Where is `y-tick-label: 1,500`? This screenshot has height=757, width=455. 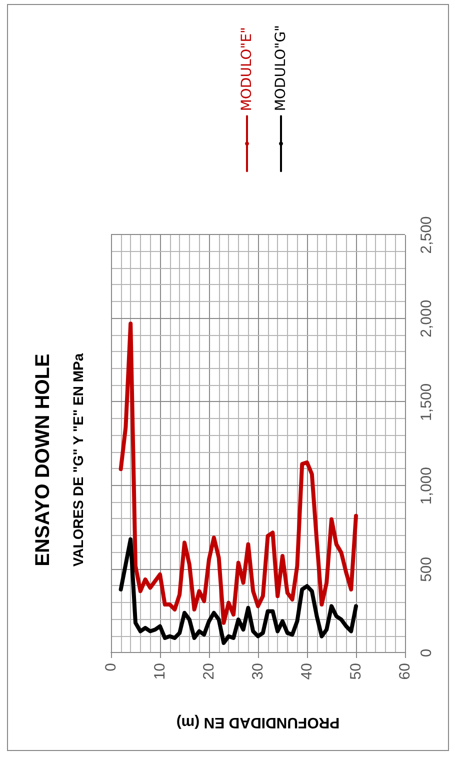 y-tick-label: 1,500 is located at coordinates (426, 402).